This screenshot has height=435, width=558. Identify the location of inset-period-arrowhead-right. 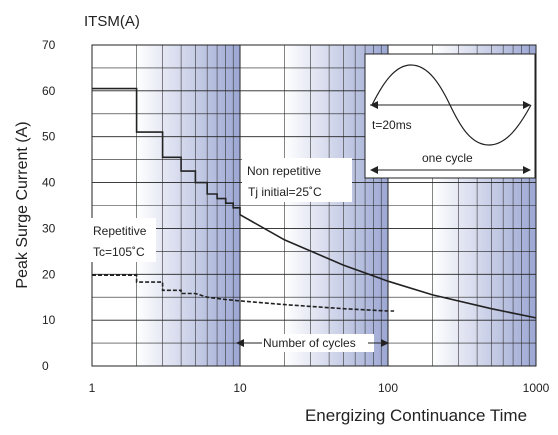
(527, 105).